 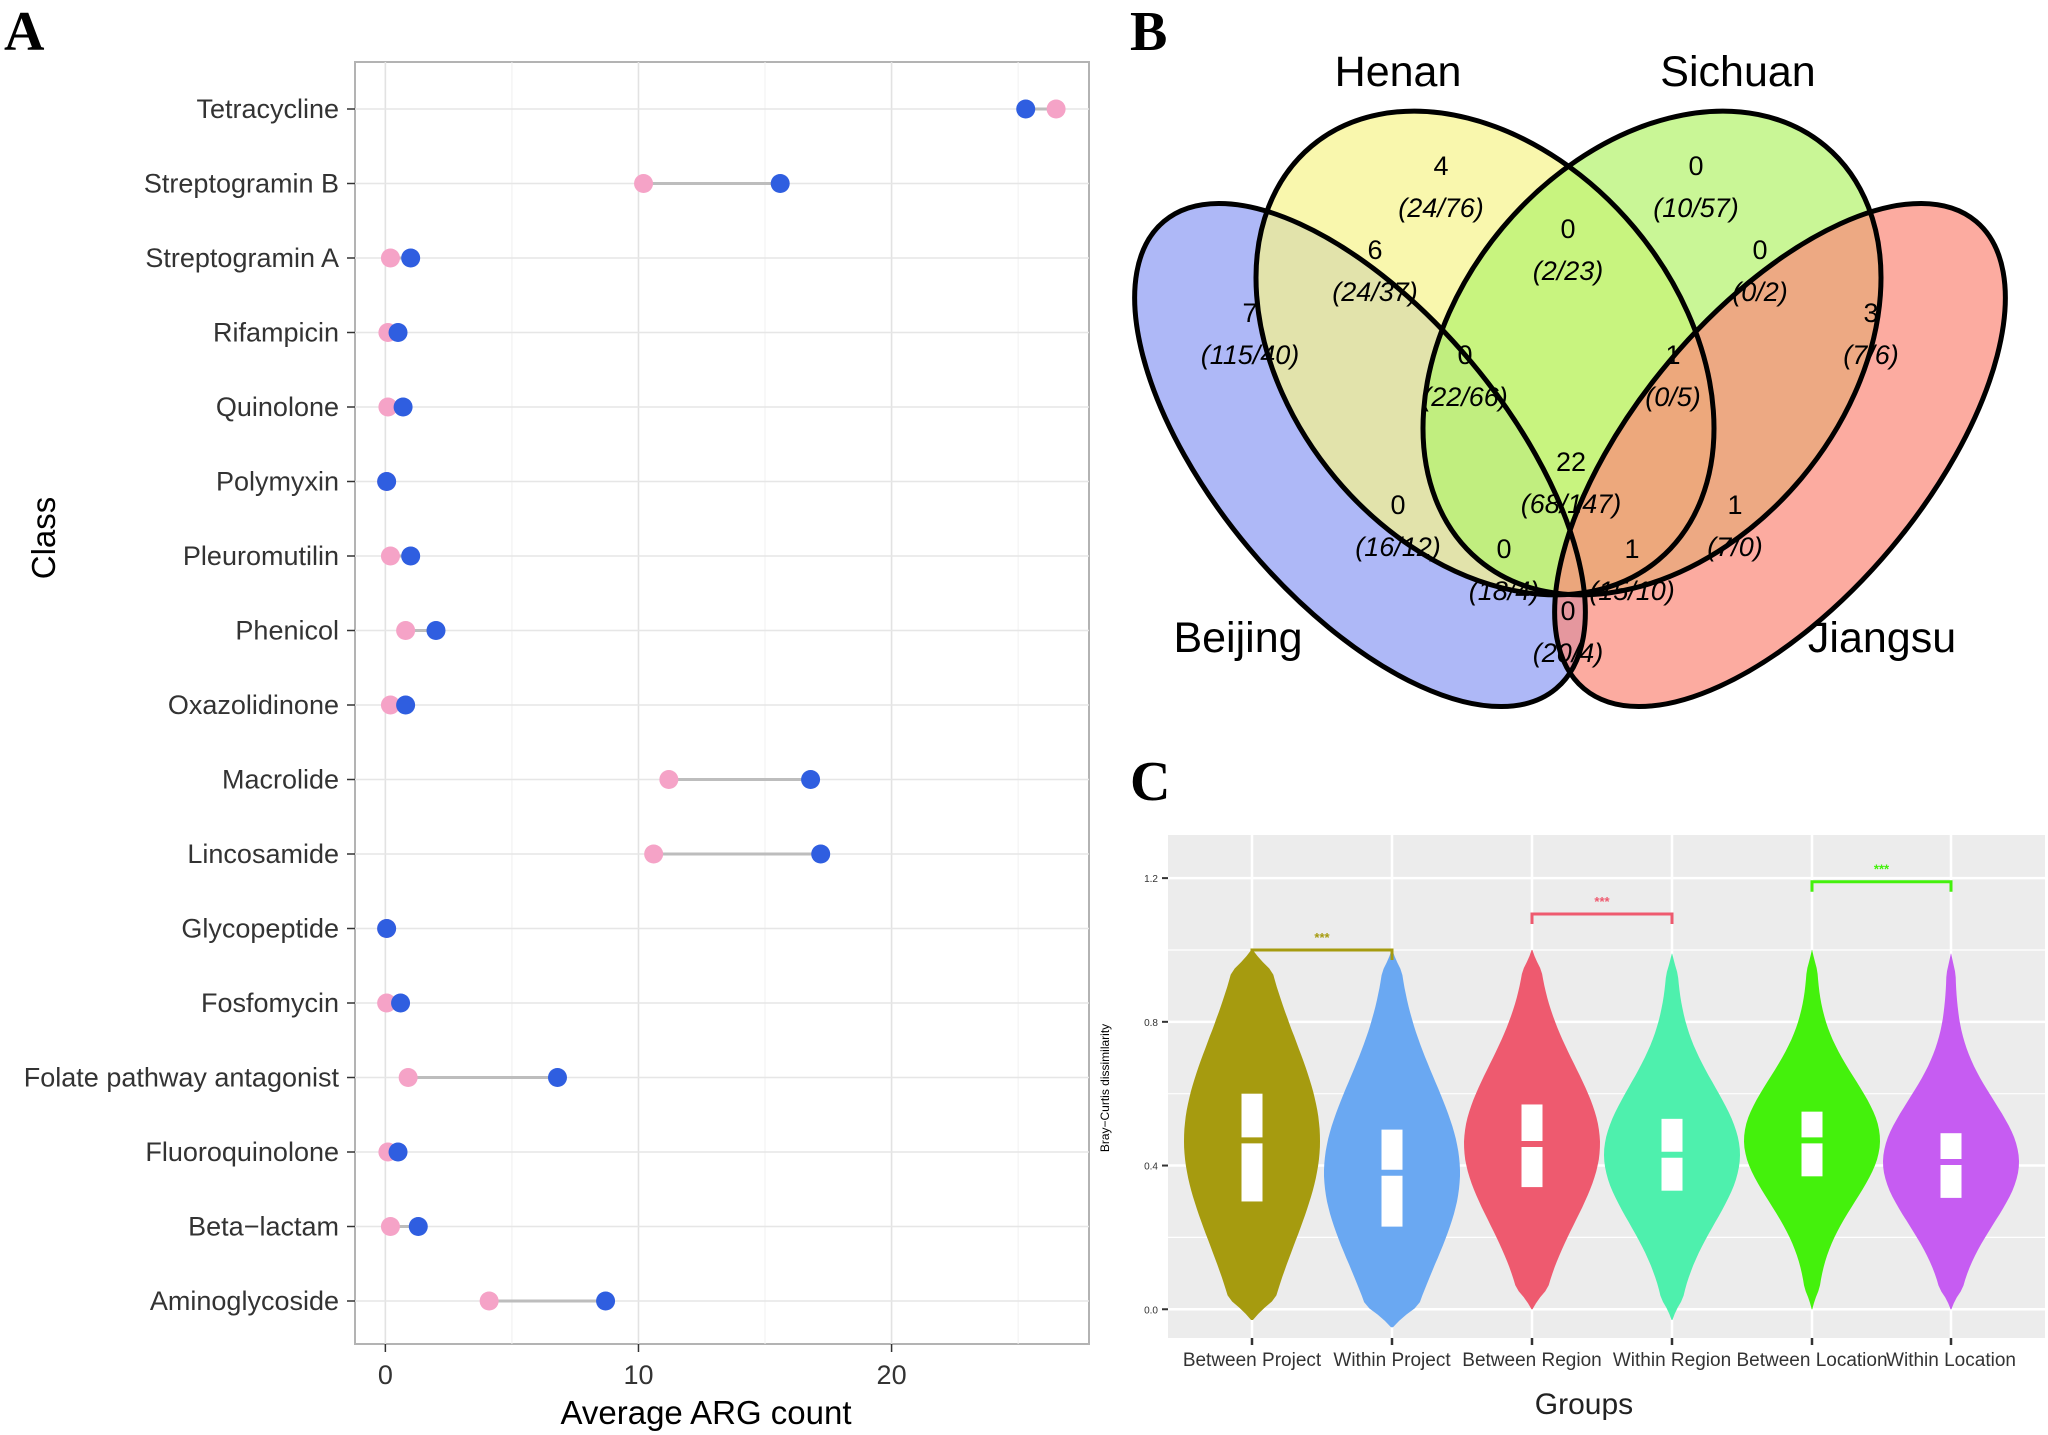 I want to click on venn-set-label-sichuan: Sichuan, so click(x=1737, y=72).